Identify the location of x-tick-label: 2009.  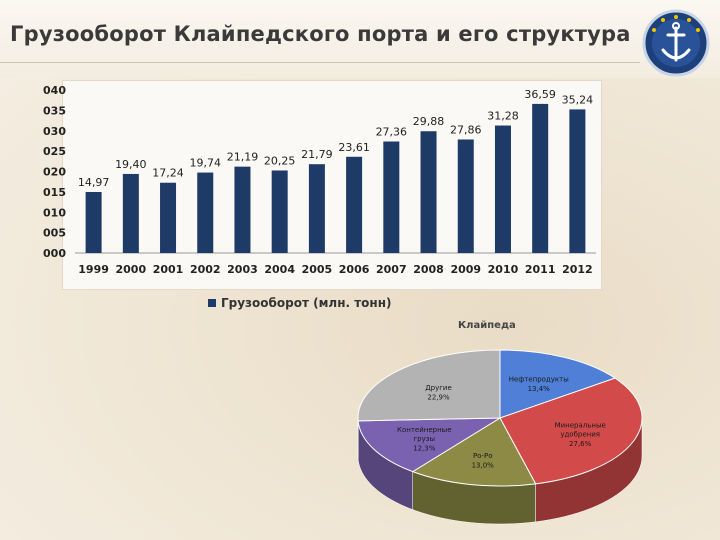
(465, 269).